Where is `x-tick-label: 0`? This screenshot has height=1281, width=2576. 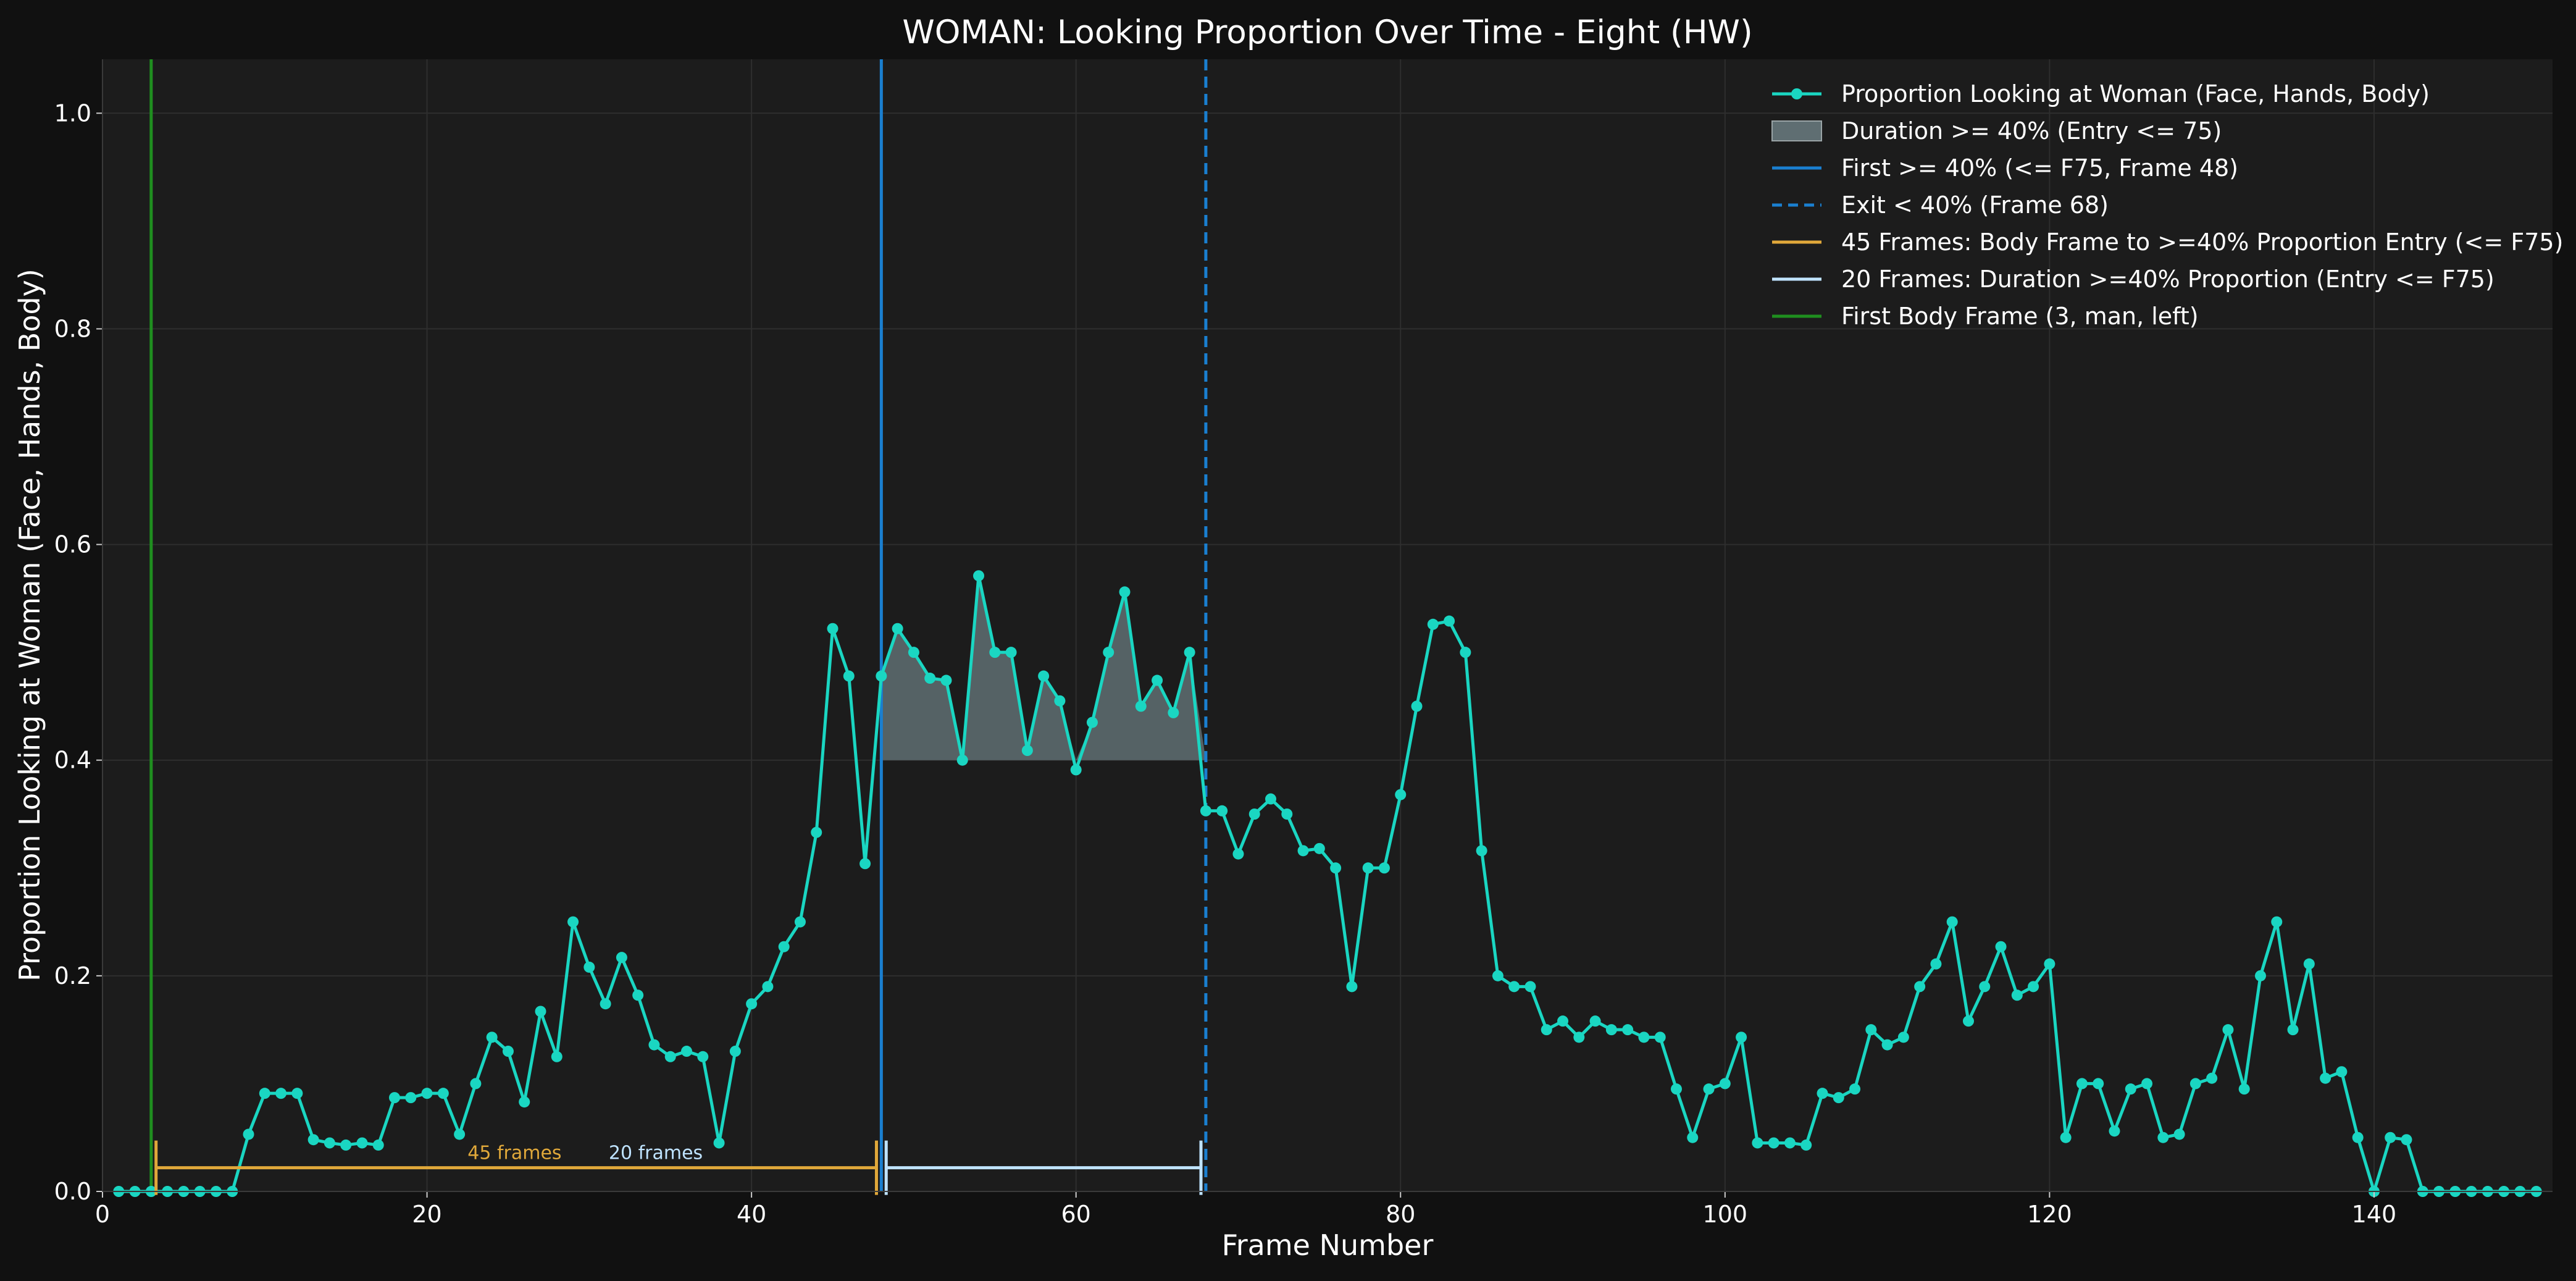 x-tick-label: 0 is located at coordinates (103, 1214).